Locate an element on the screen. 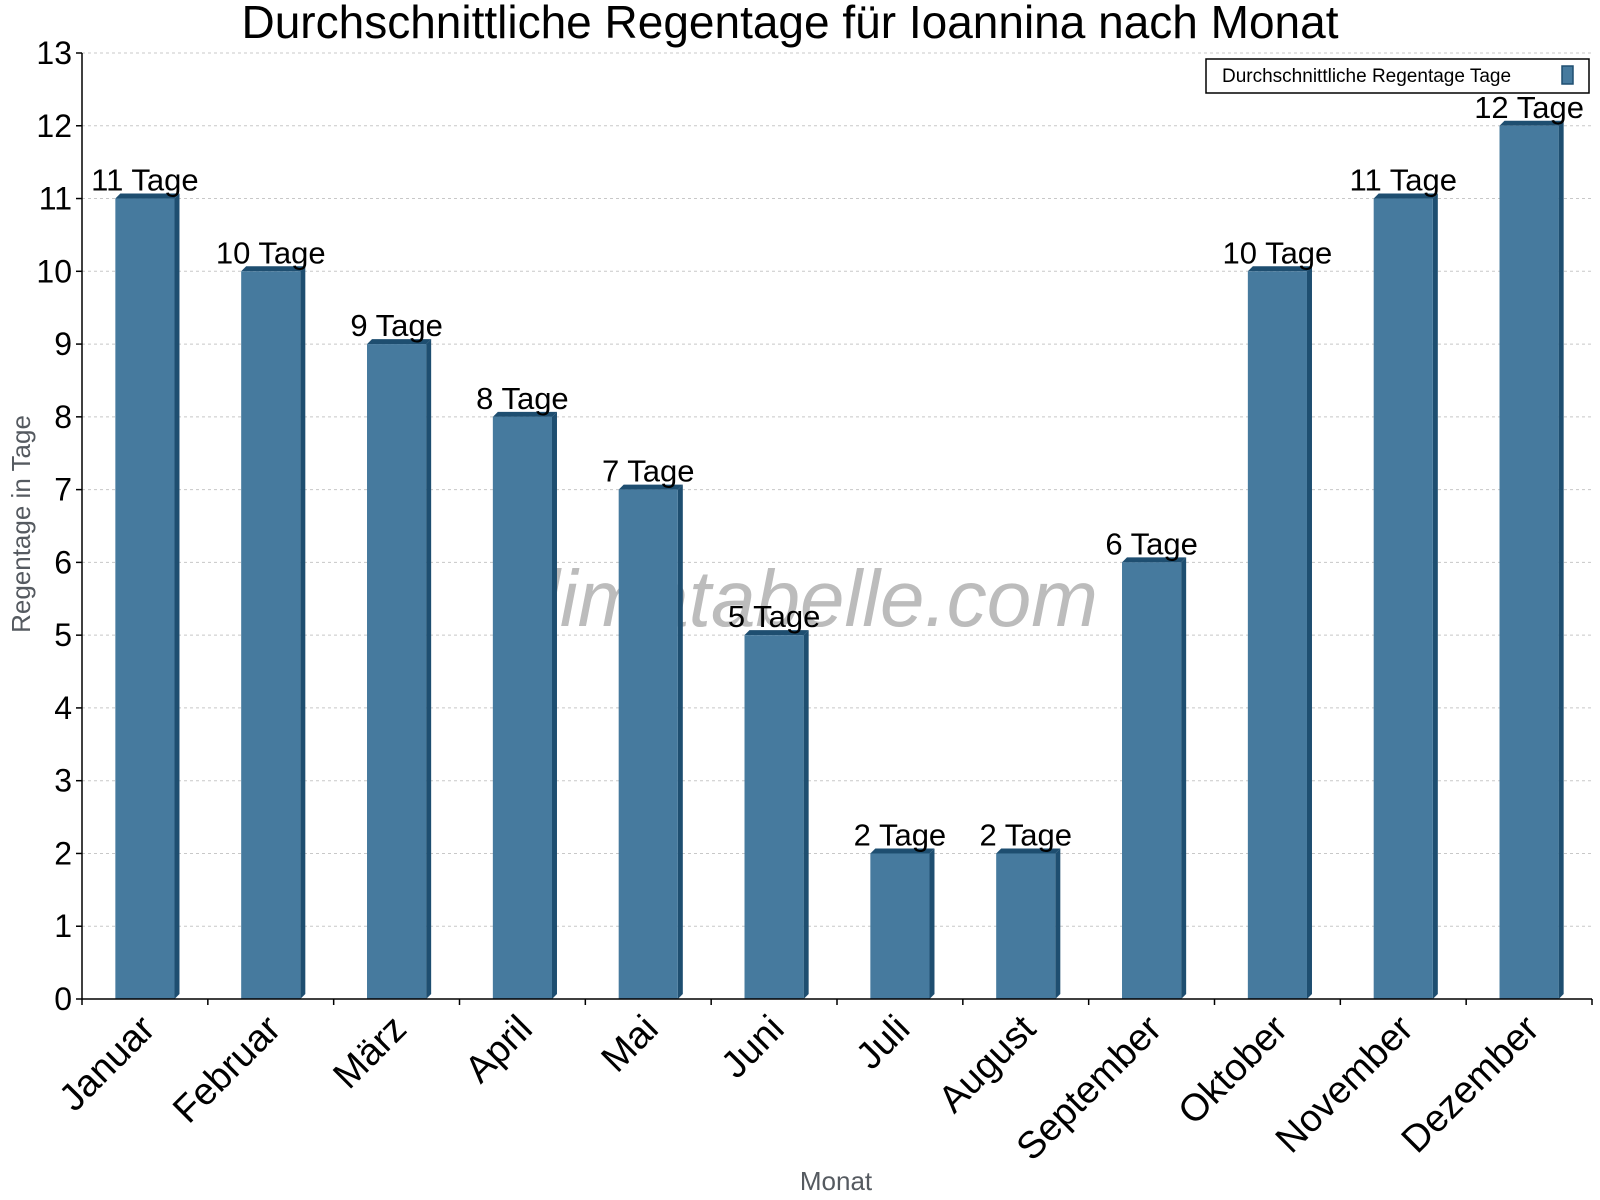 This screenshot has height=1200, width=1600. watermark: klimatabelle.com is located at coordinates (800, 598).